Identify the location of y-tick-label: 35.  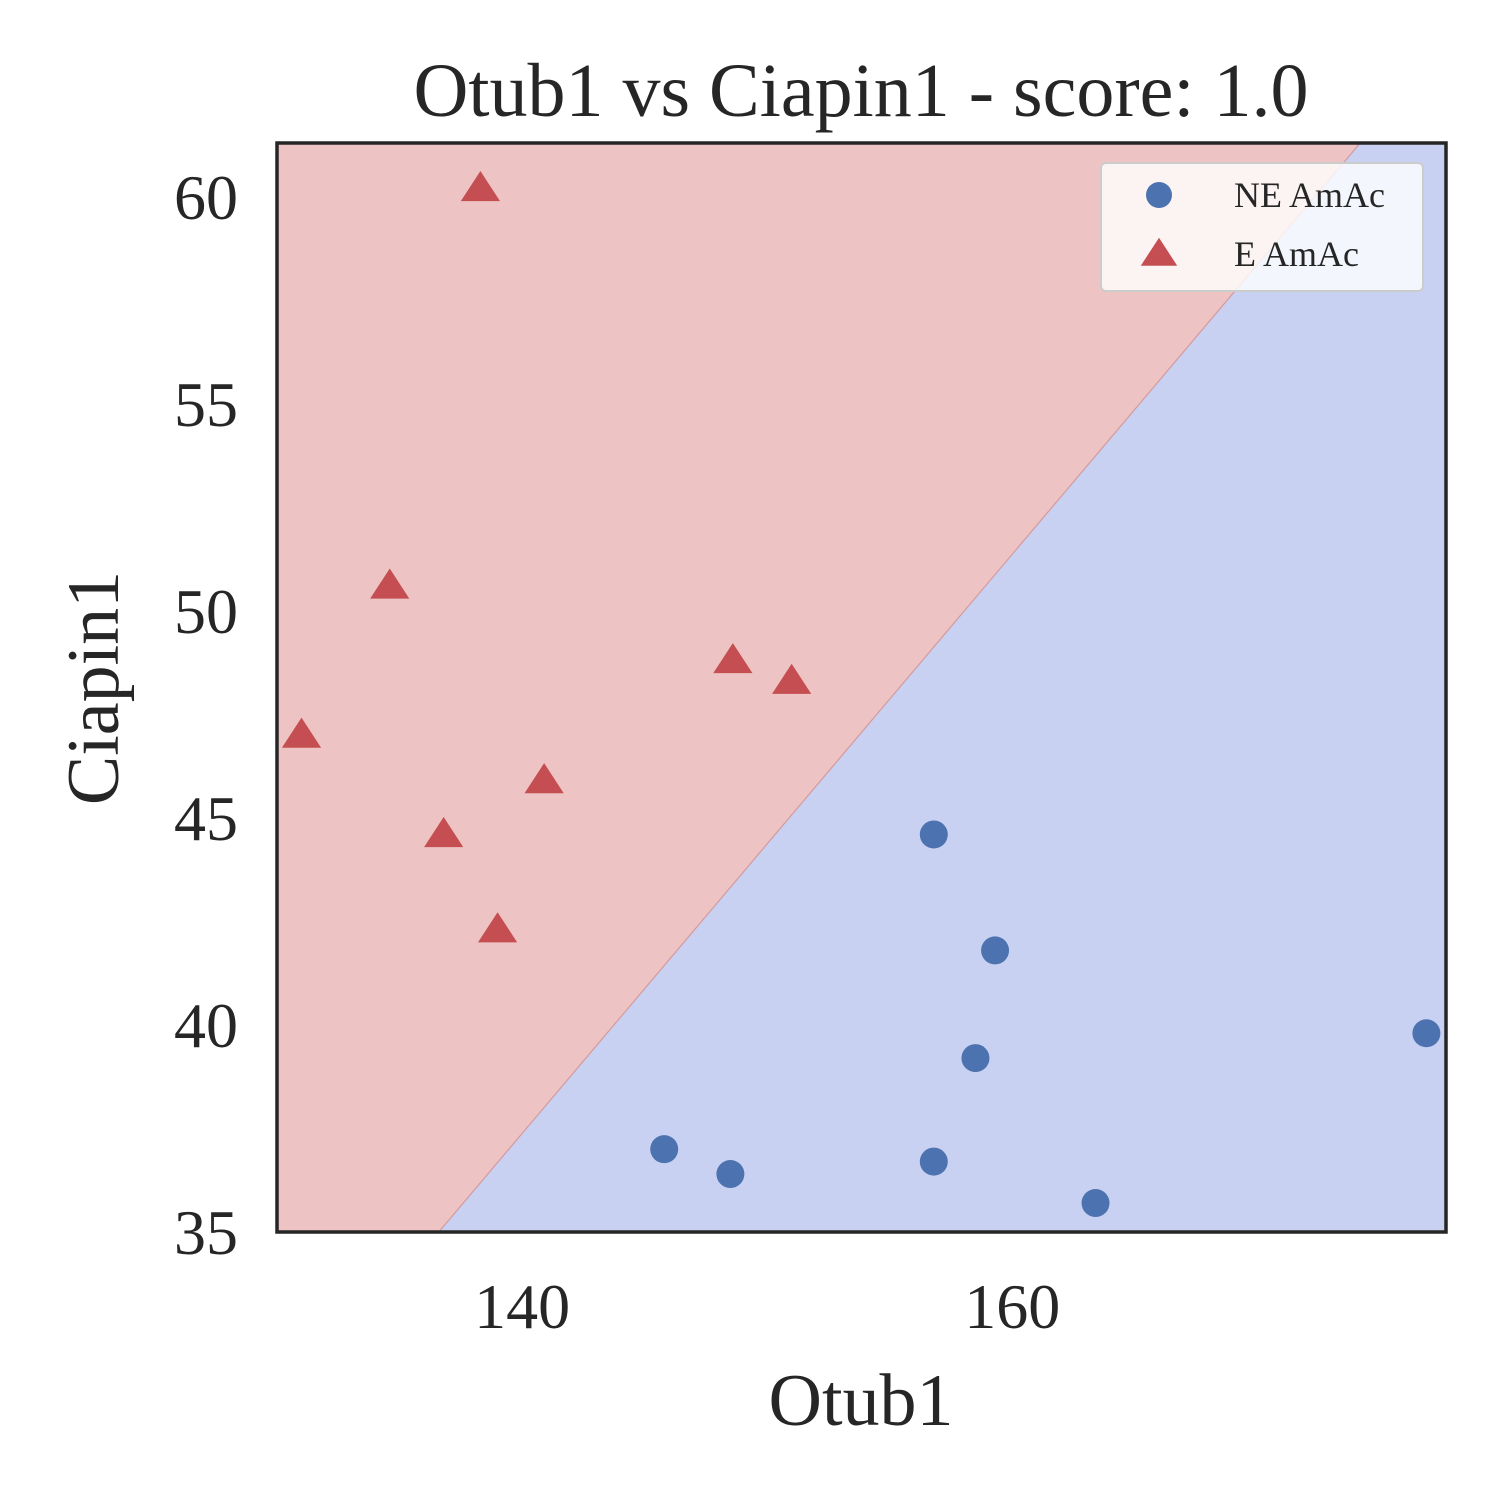
(206, 1232).